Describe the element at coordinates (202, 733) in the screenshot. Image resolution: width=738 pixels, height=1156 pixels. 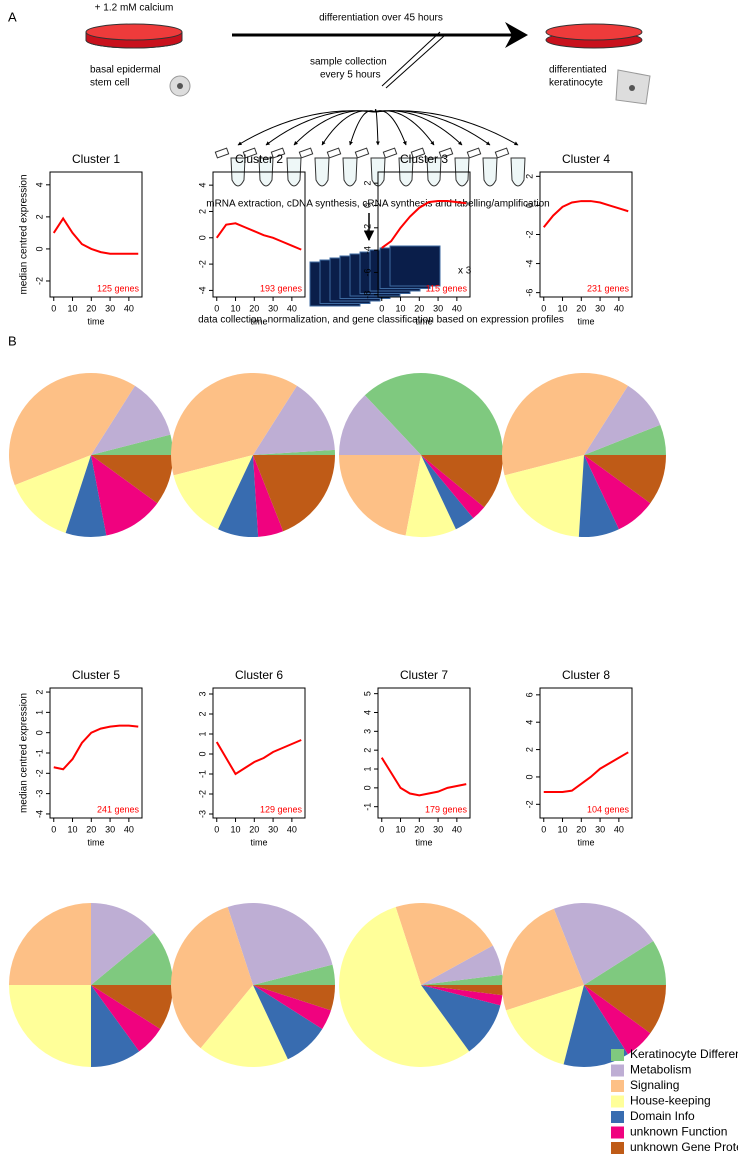
I see `y-tick-label: 1` at that location.